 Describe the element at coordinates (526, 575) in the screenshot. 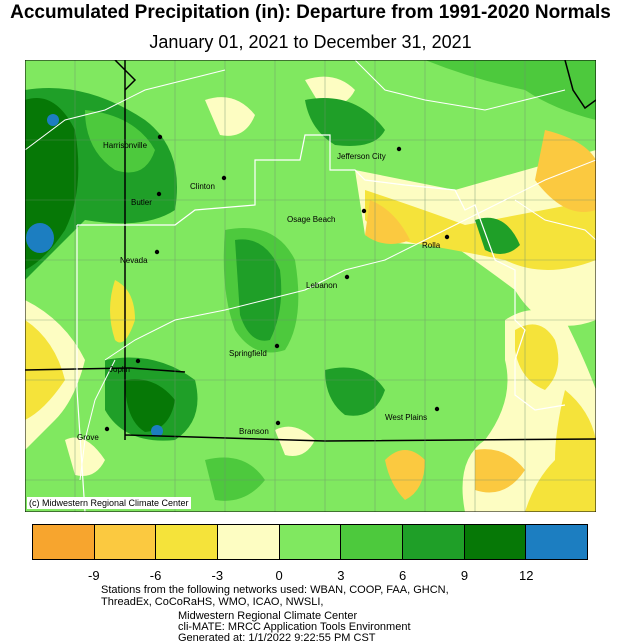

I see `legend-tick-label: 12` at that location.